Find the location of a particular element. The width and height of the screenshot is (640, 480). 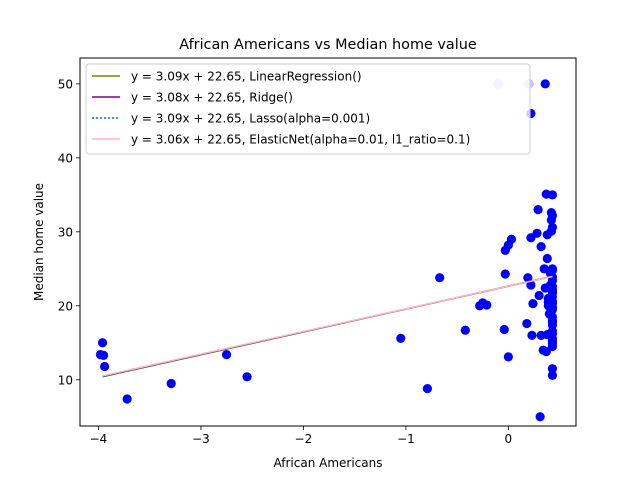

regression-line is located at coordinates (327, 326).